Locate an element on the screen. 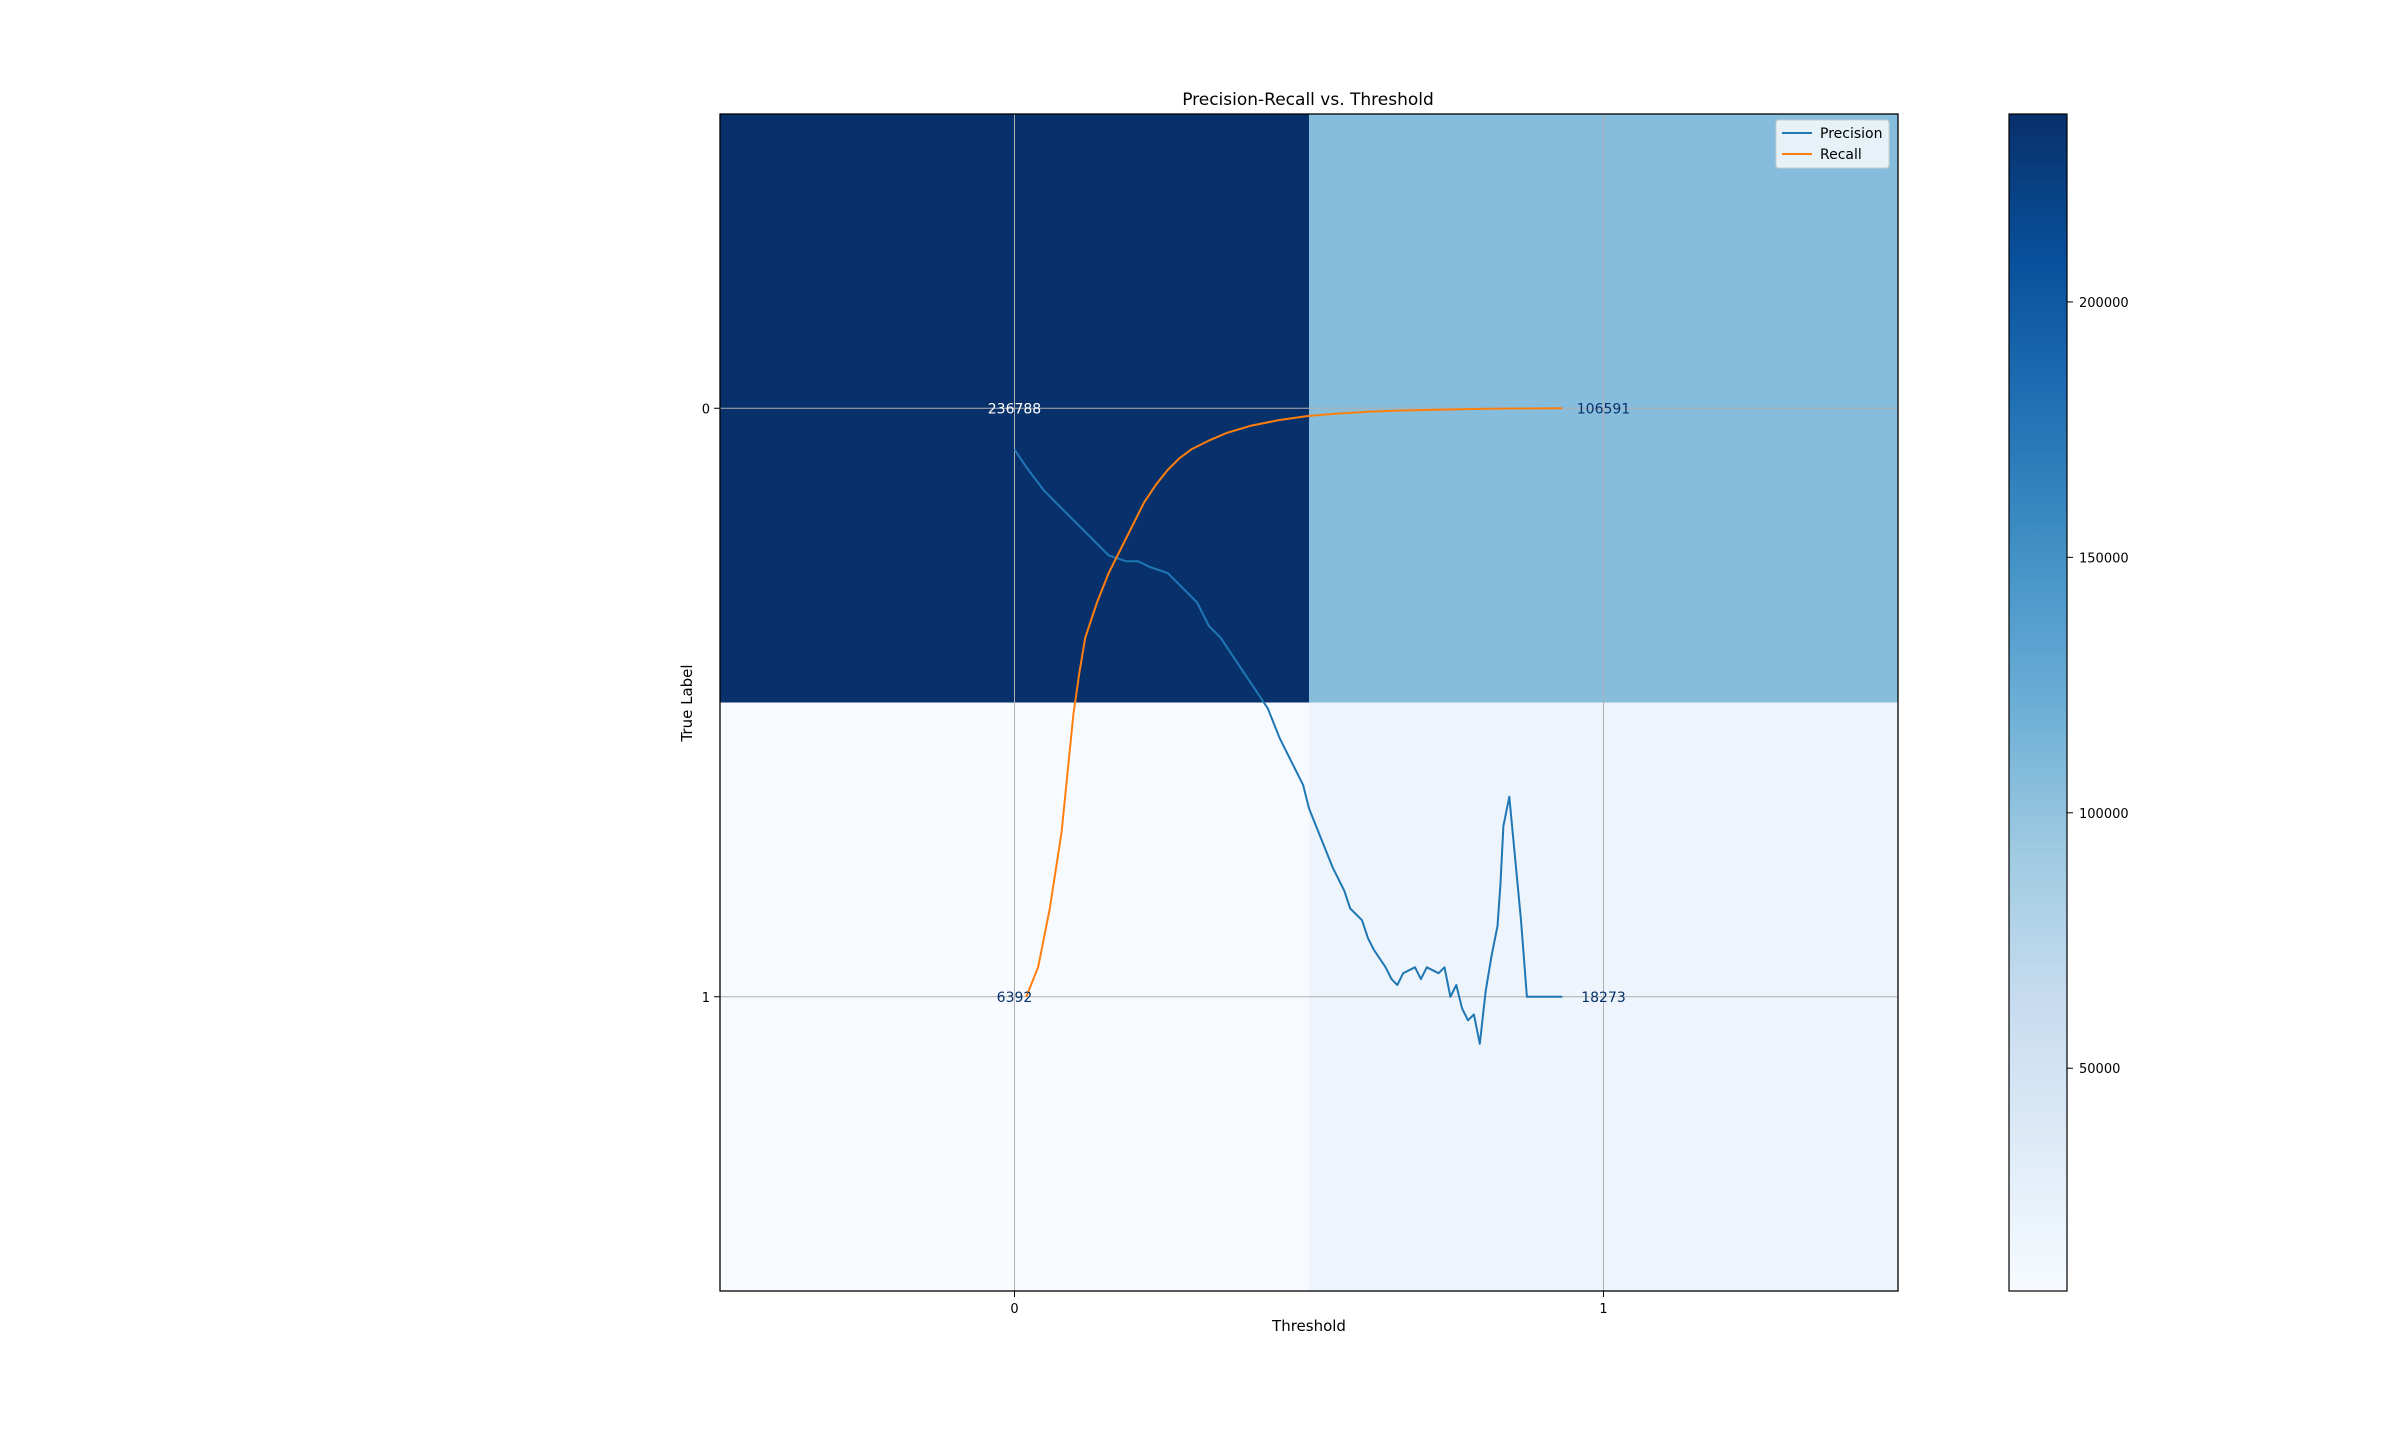 The height and width of the screenshot is (1452, 2400). series-line-precision is located at coordinates (1288, 746).